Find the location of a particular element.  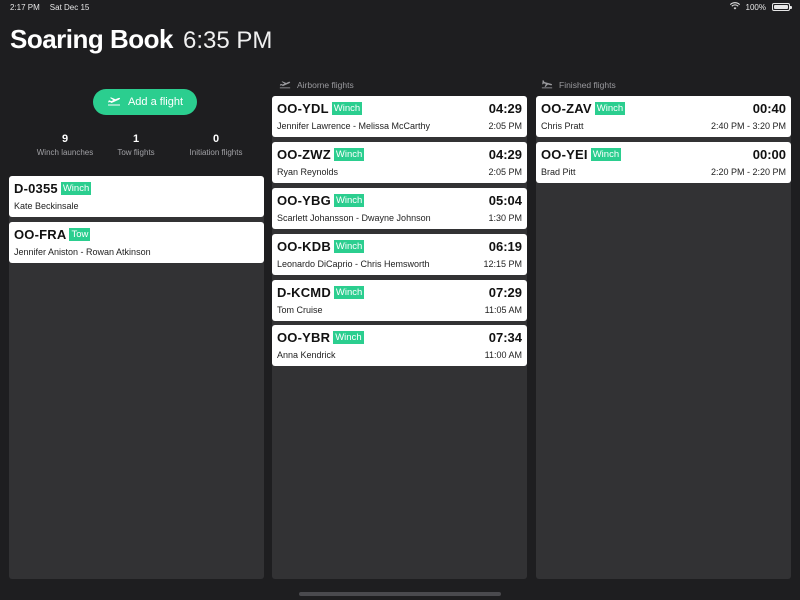

airborne-flight-card: OO-ZWZ Winch 04:29 Ryan Reynolds 2:05 PM is located at coordinates (399, 162).